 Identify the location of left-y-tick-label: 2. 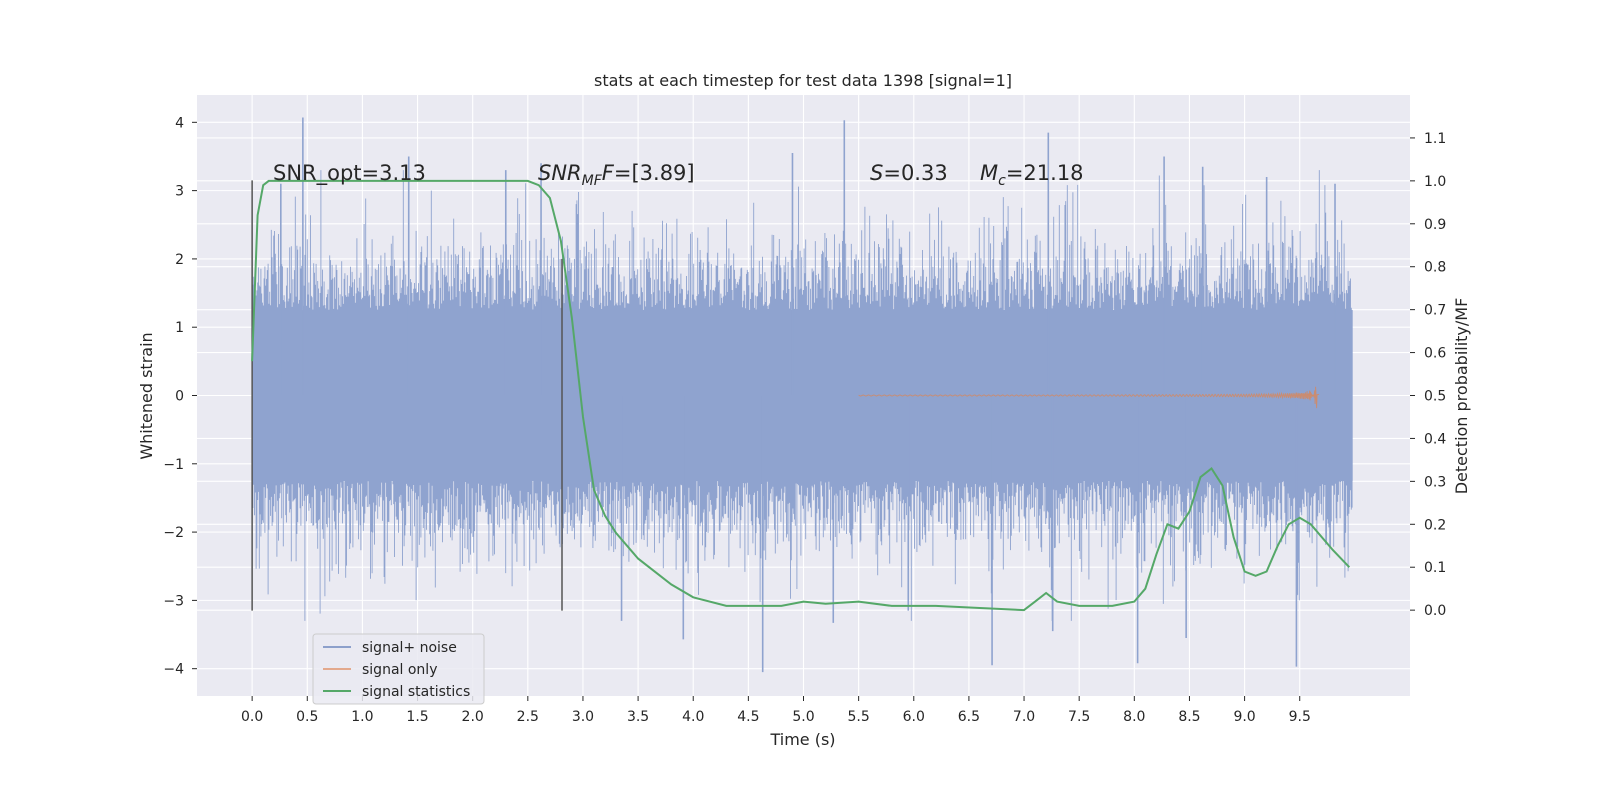
(179, 260).